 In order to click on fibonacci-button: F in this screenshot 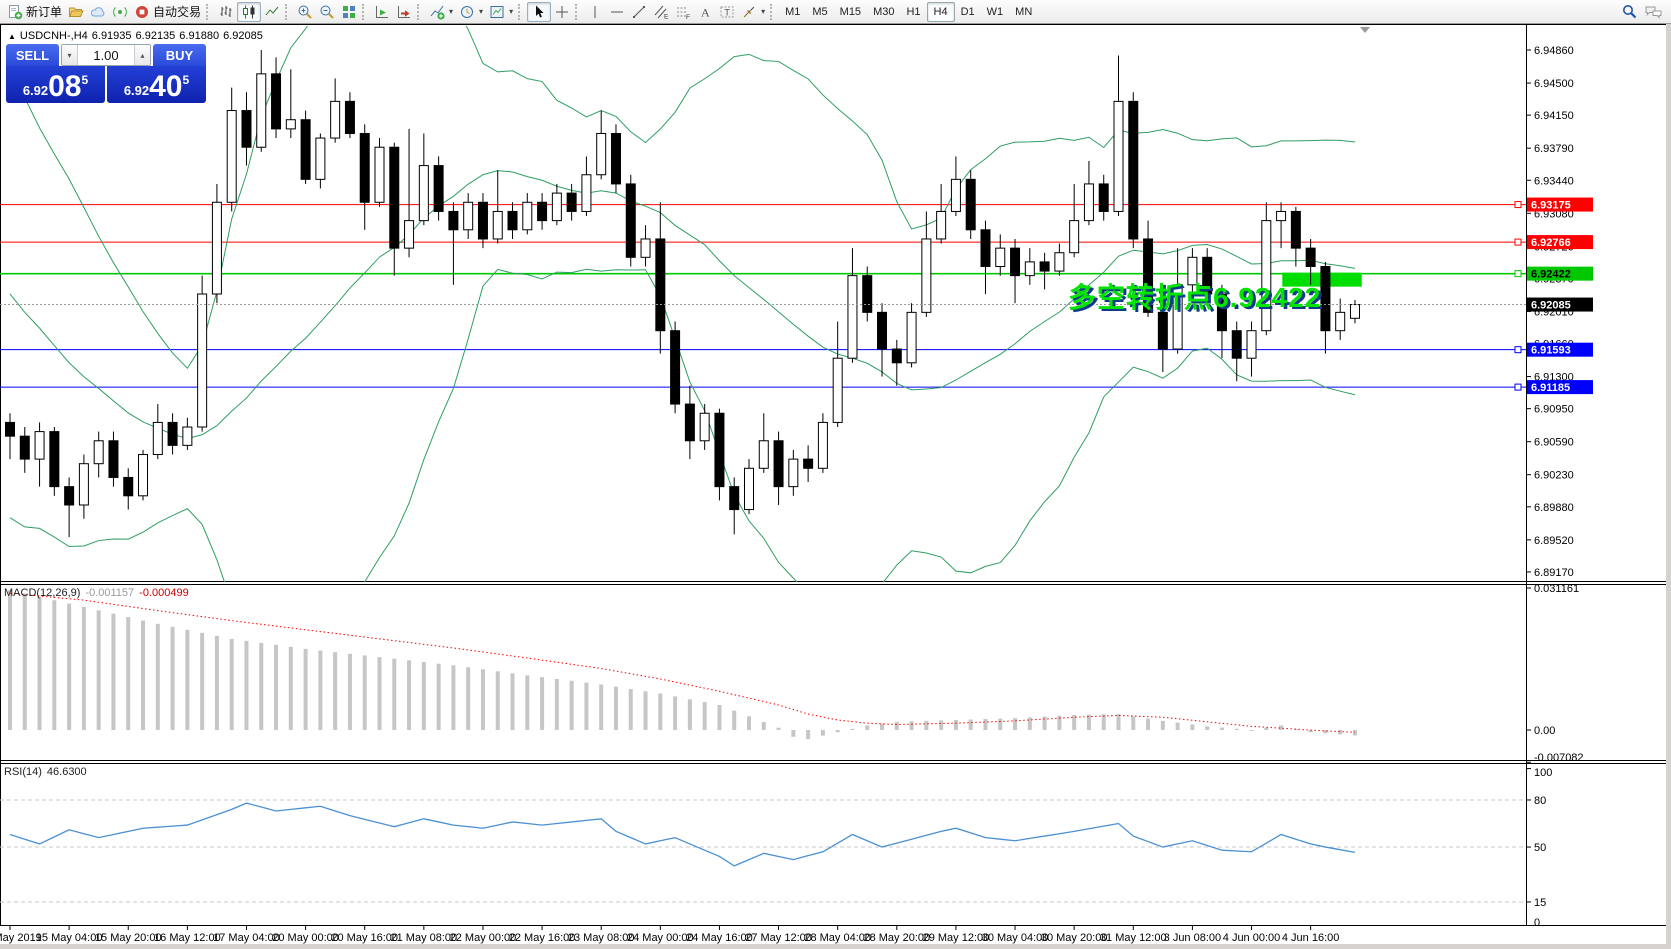, I will do `click(683, 12)`.